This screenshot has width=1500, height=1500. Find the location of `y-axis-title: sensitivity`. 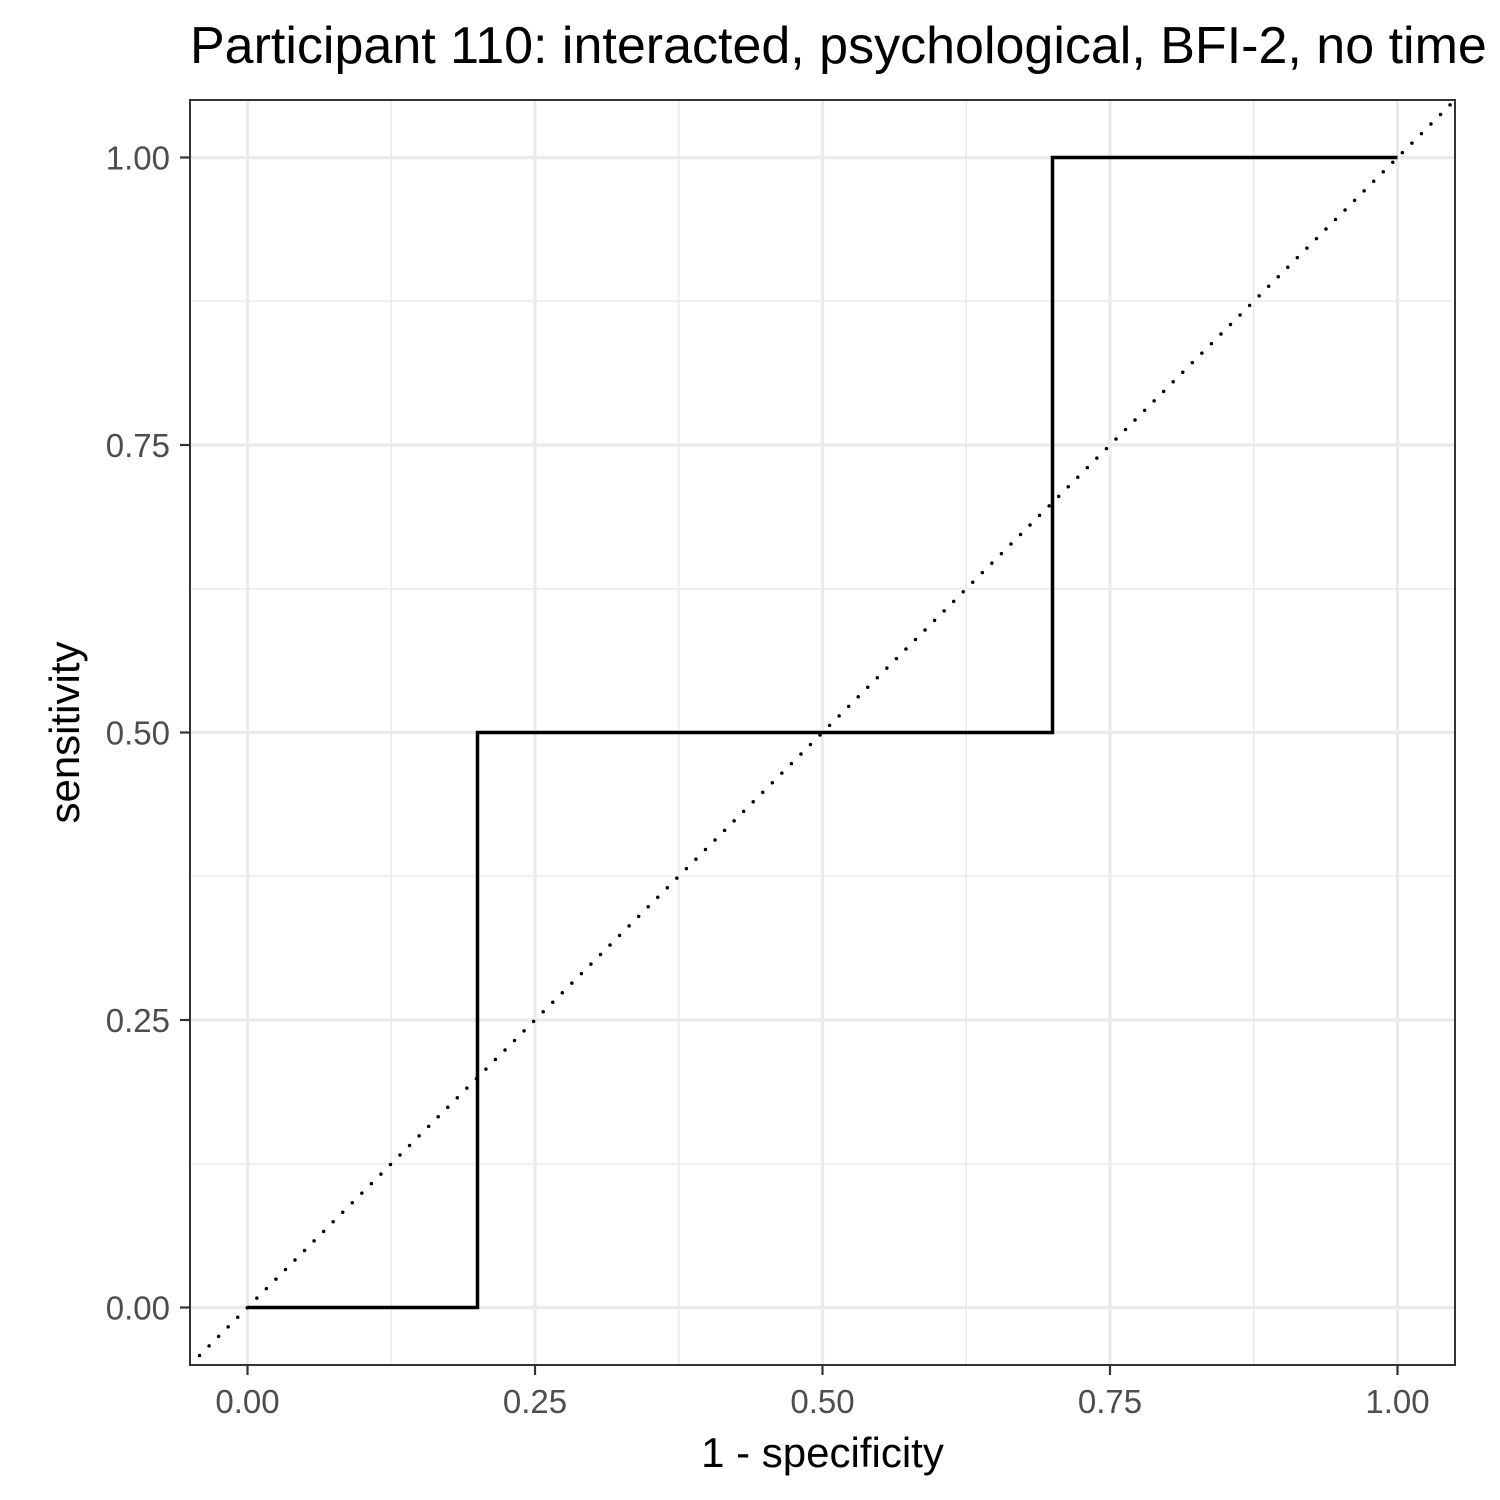

y-axis-title: sensitivity is located at coordinates (64, 732).